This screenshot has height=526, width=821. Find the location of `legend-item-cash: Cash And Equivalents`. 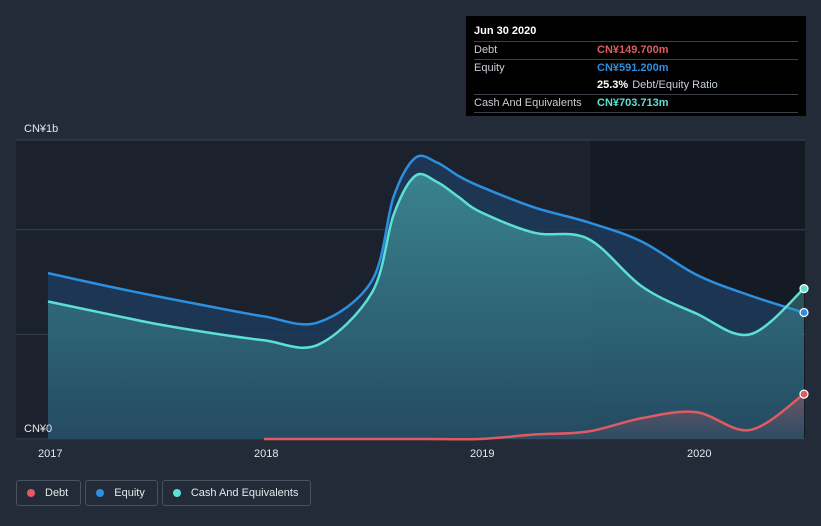

legend-item-cash: Cash And Equivalents is located at coordinates (236, 493).